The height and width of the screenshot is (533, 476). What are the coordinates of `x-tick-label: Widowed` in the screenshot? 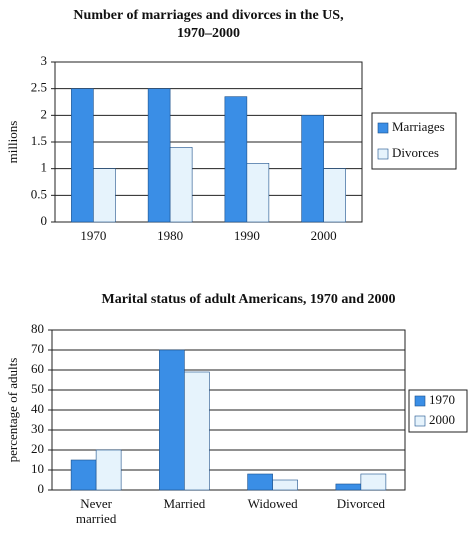 It's located at (272, 503).